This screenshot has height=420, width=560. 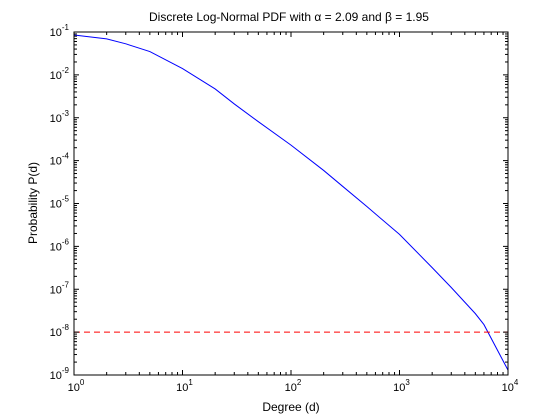 I want to click on x-tick-label: 10⁴, so click(x=510, y=386).